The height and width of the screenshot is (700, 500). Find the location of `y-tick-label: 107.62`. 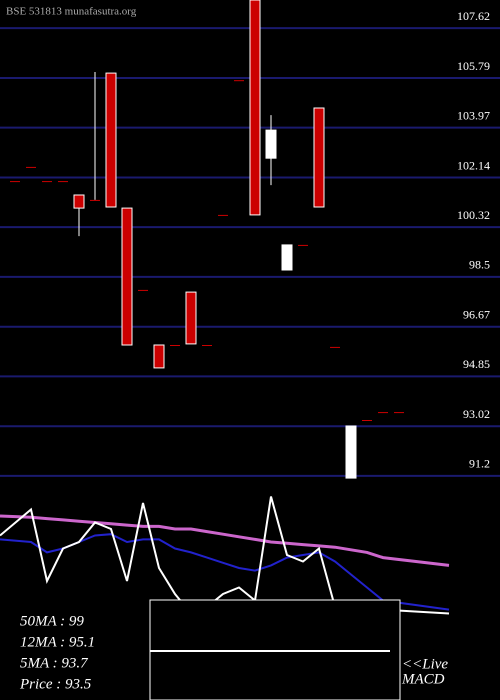

y-tick-label: 107.62 is located at coordinates (473, 16).